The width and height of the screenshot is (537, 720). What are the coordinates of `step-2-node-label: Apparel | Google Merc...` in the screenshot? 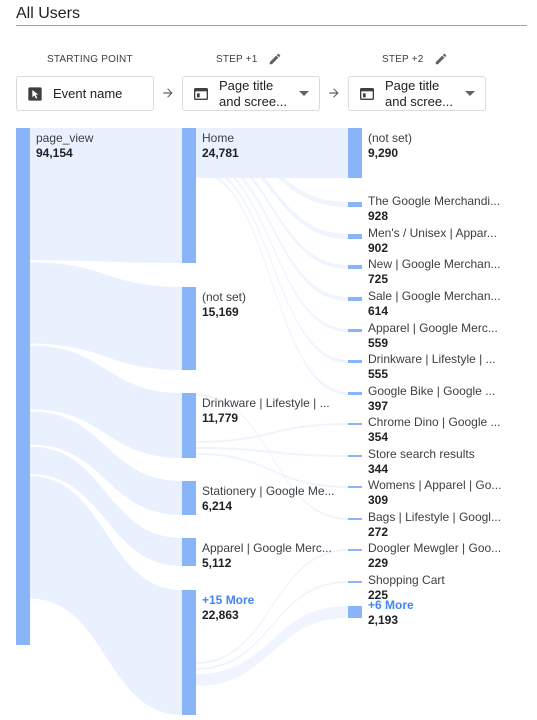 It's located at (433, 328).